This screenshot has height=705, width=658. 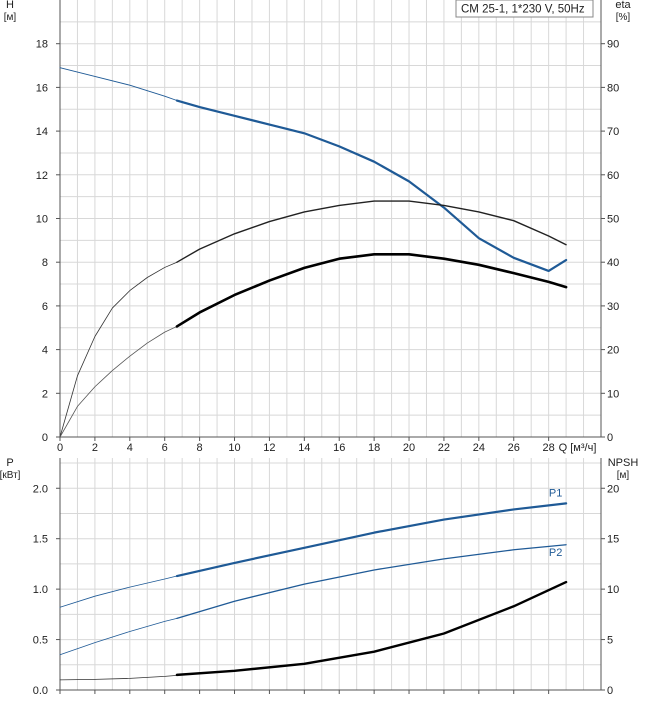 I want to click on power-series-label-P1: P1, so click(x=555, y=493).